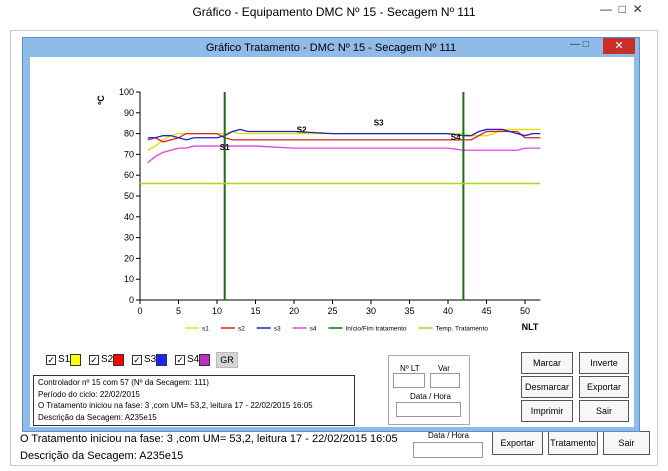  Describe the element at coordinates (379, 122) in the screenshot. I see `annotation: S3` at that location.